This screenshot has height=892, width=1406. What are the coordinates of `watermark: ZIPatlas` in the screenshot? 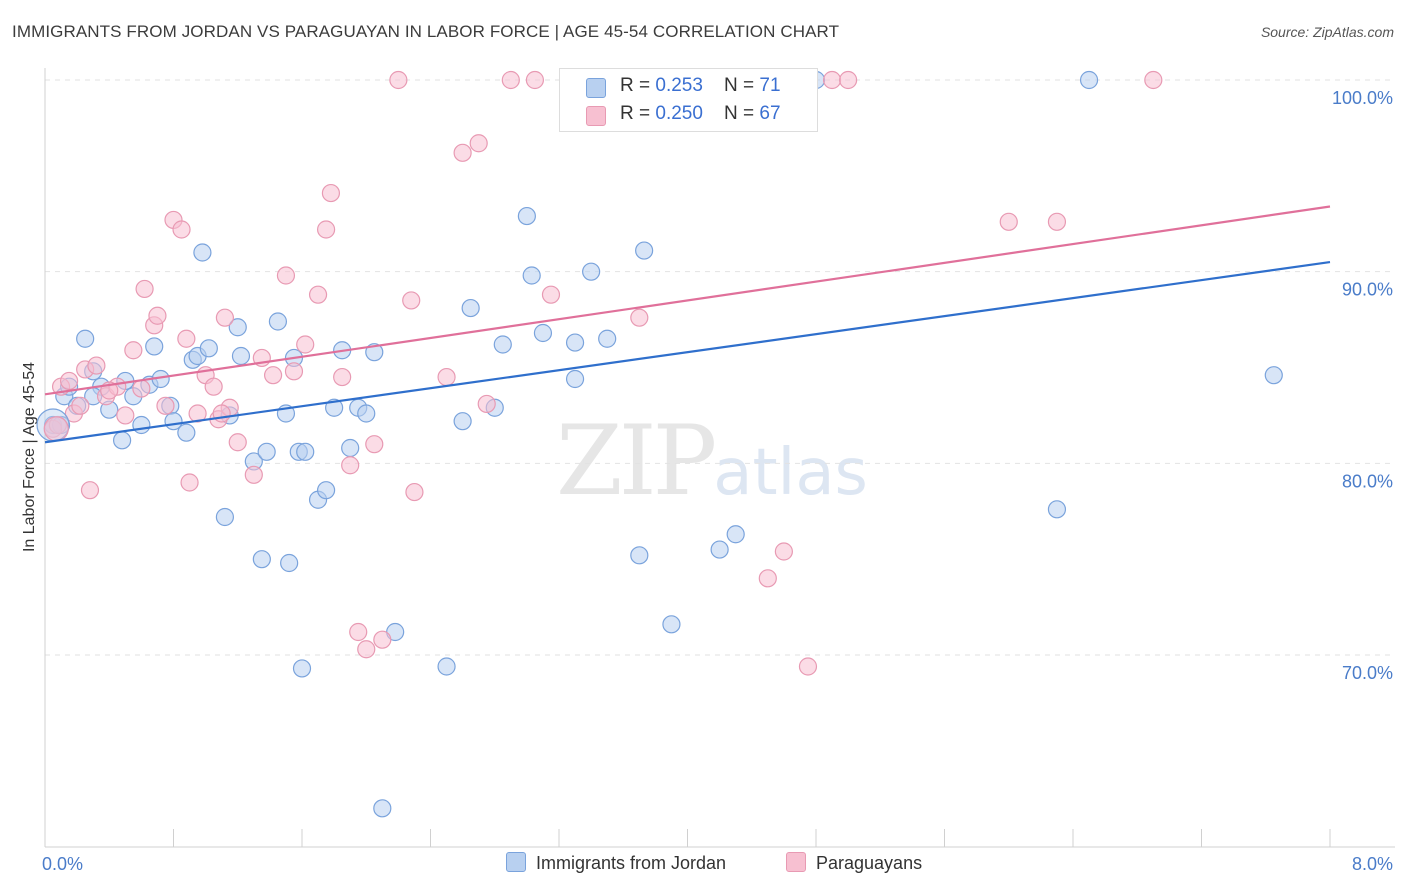 It's located at (712, 461).